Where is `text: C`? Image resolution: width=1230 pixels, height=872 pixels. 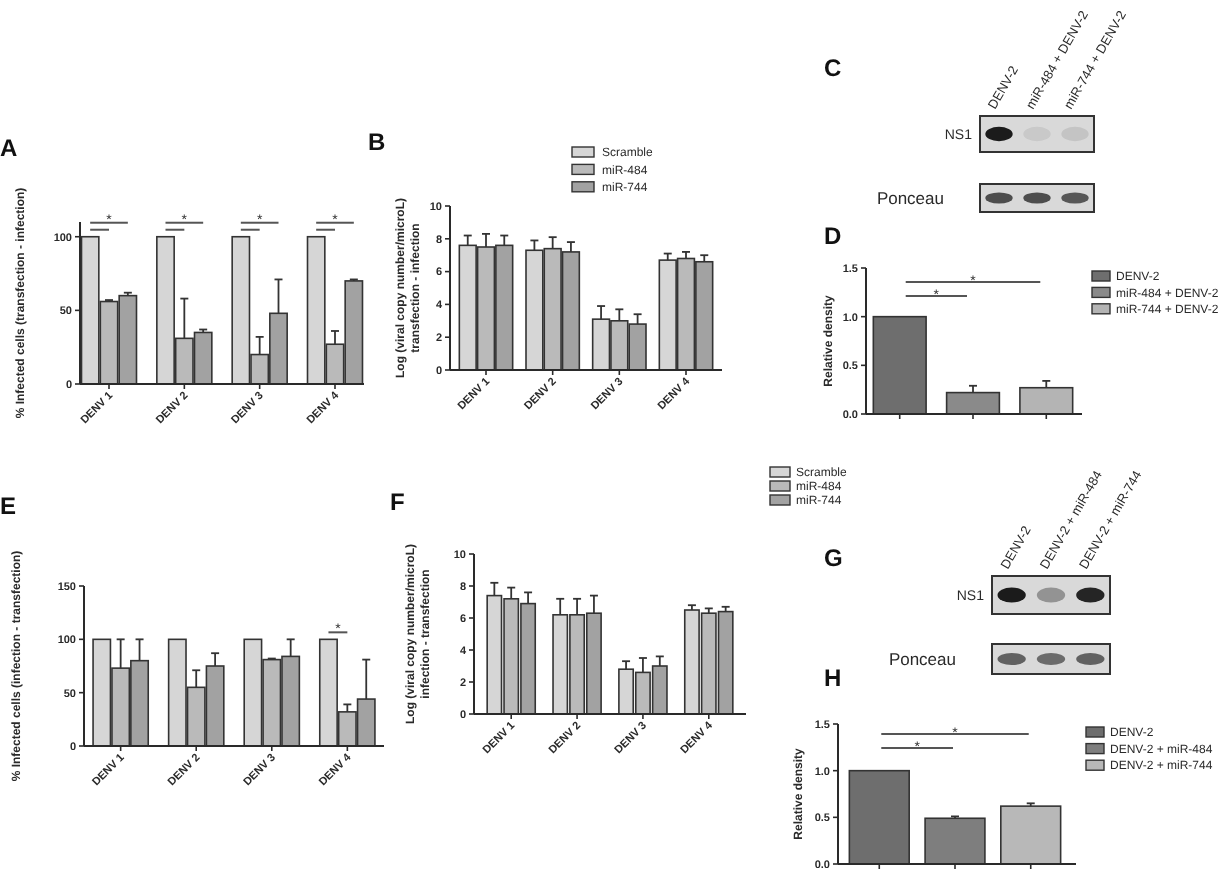
text: C is located at coordinates (833, 68).